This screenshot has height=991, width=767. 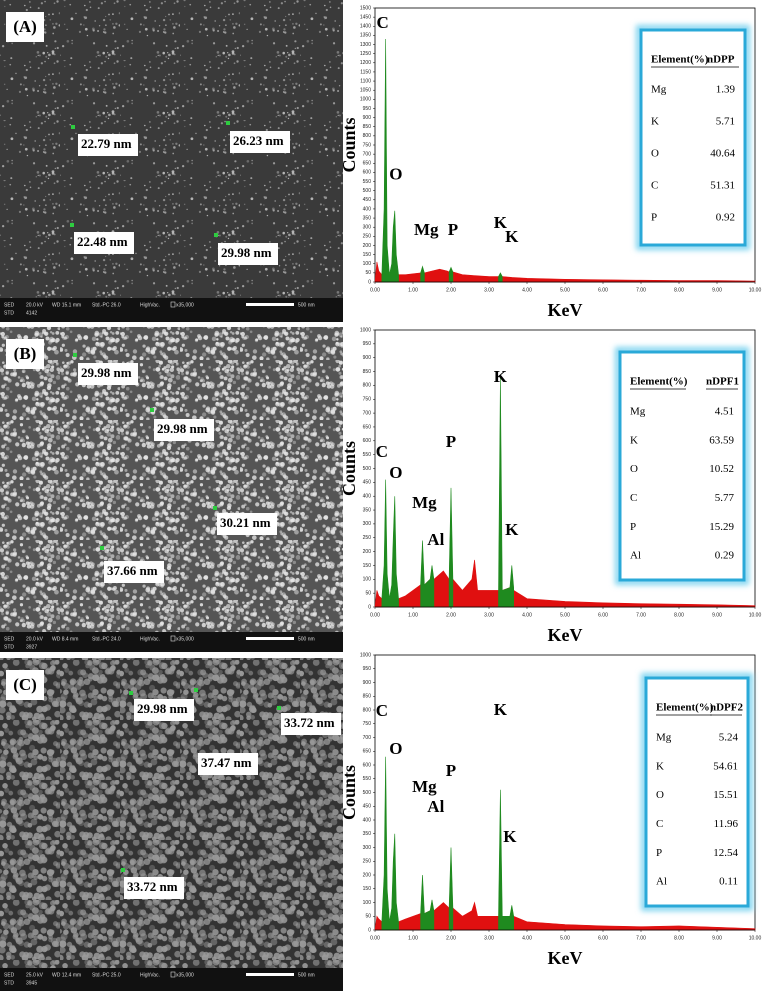 What do you see at coordinates (725, 853) in the screenshot?
I see `table-cell: 12.54` at bounding box center [725, 853].